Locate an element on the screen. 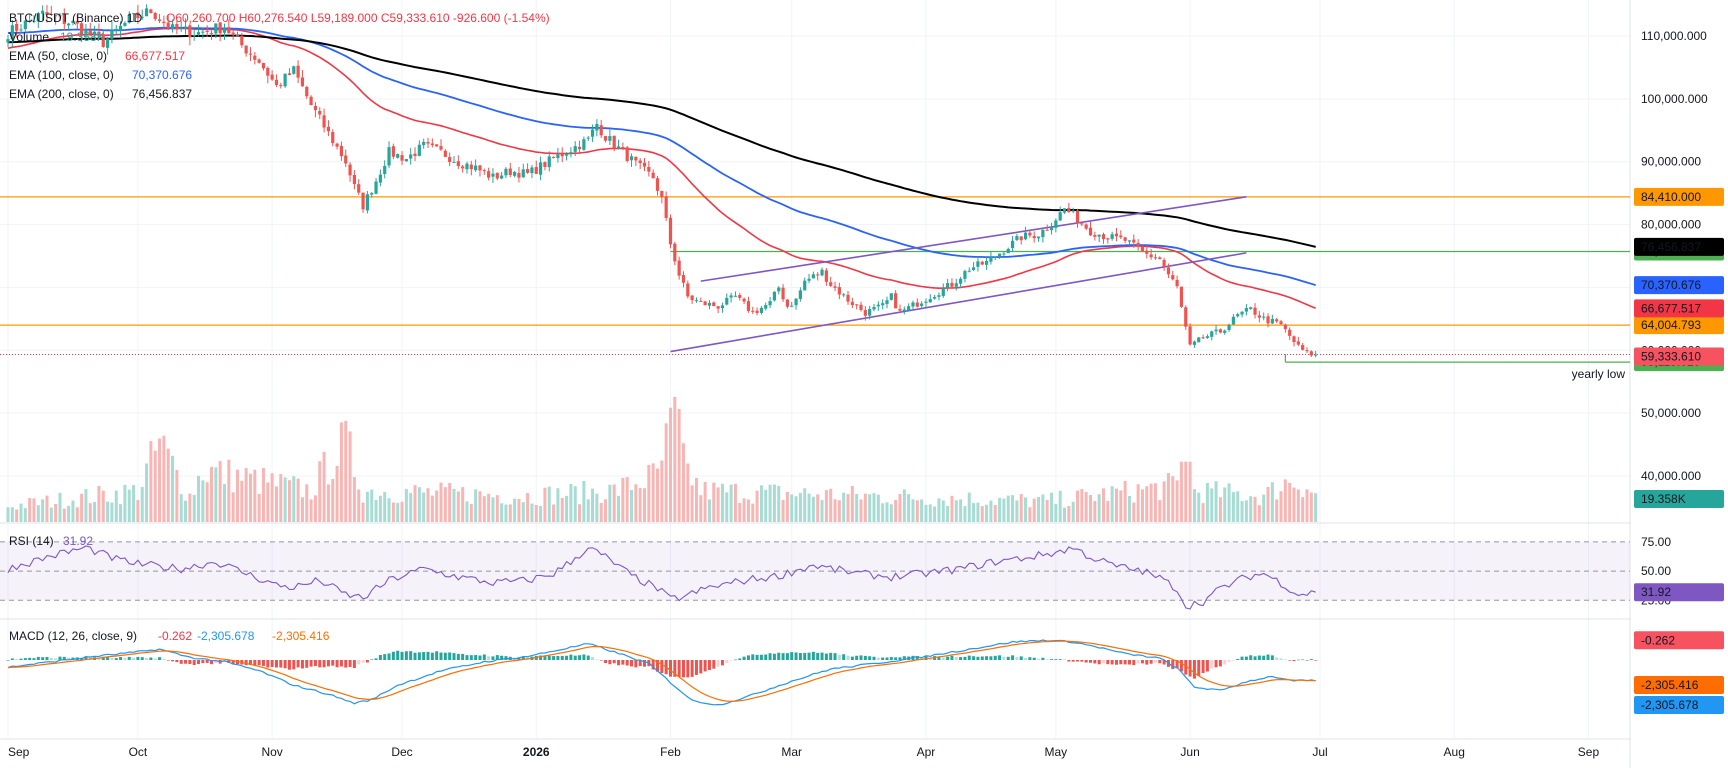 The width and height of the screenshot is (1728, 768). time-axis: Sep Oct Nov Dec 2026 Feb Mar Apr May Jun Jul Aug Sep is located at coordinates (803, 752).